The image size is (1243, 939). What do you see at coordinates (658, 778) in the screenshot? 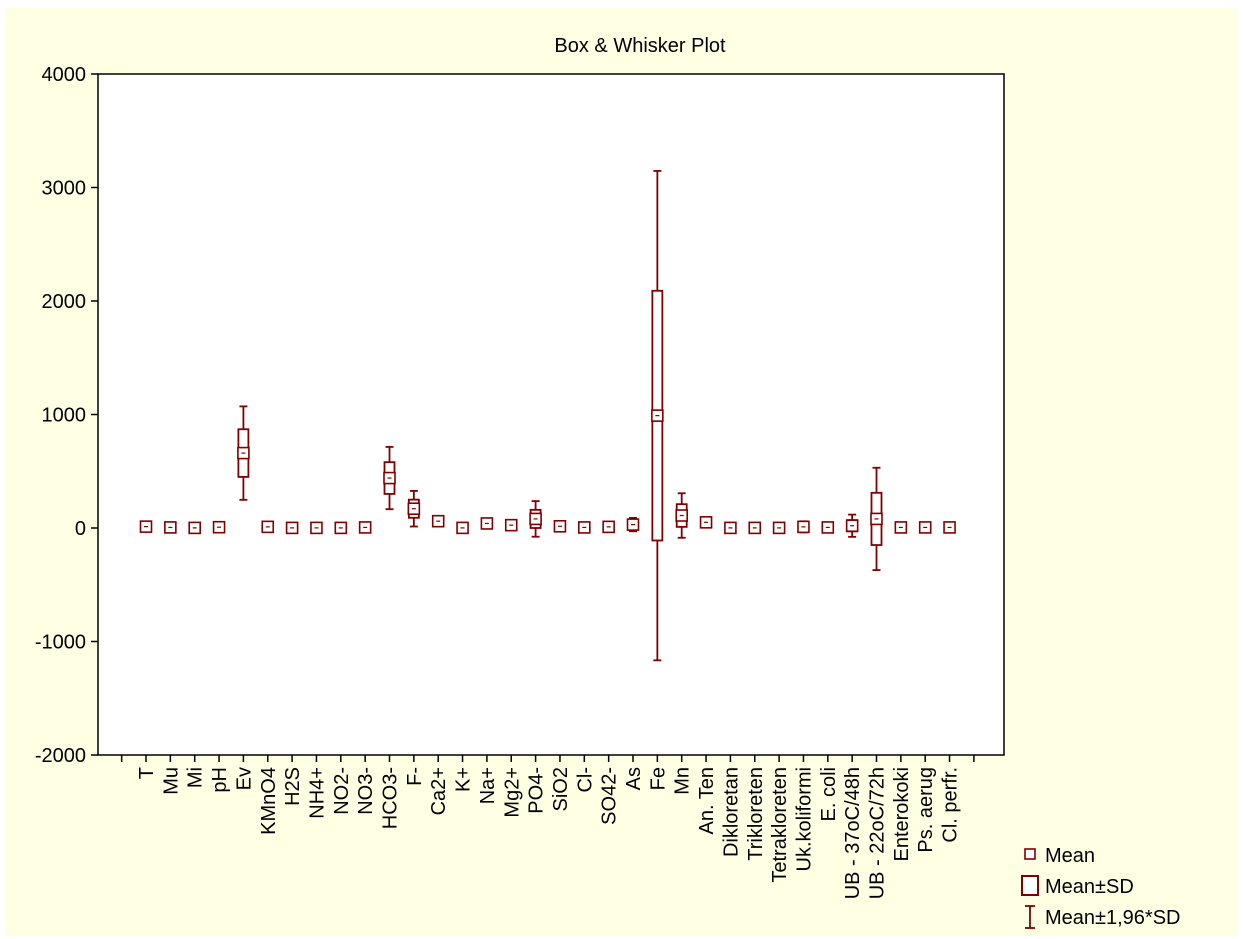
I see `x-tick-label: Fe` at bounding box center [658, 778].